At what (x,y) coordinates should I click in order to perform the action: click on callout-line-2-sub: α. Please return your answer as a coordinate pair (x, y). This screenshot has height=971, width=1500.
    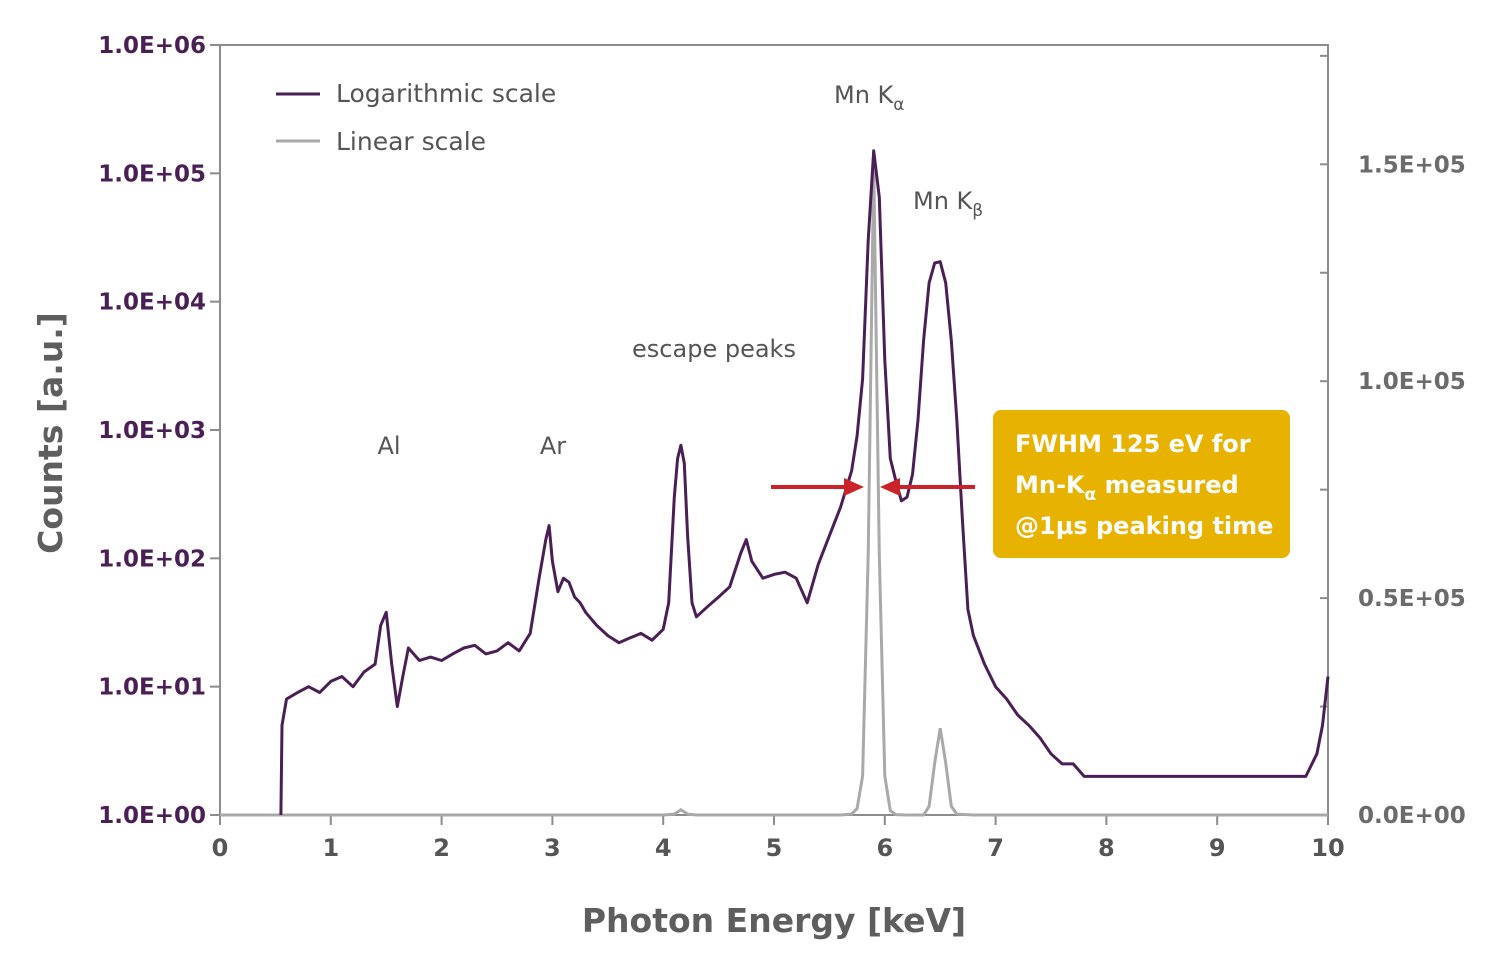
    Looking at the image, I should click on (1091, 495).